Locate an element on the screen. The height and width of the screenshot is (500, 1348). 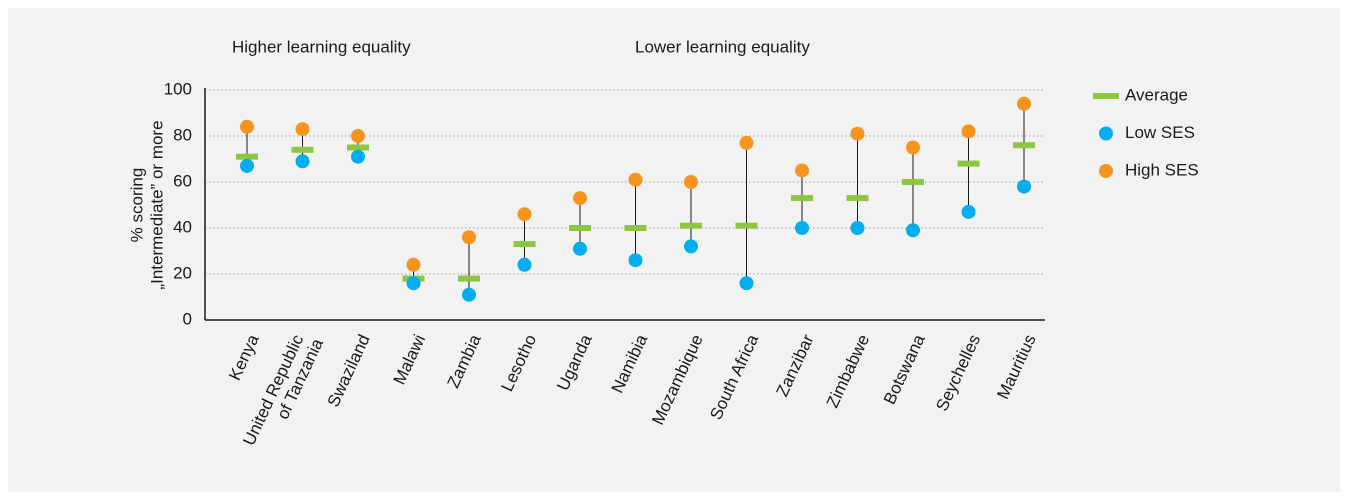
y-tick-label: 40 is located at coordinates (182, 226).